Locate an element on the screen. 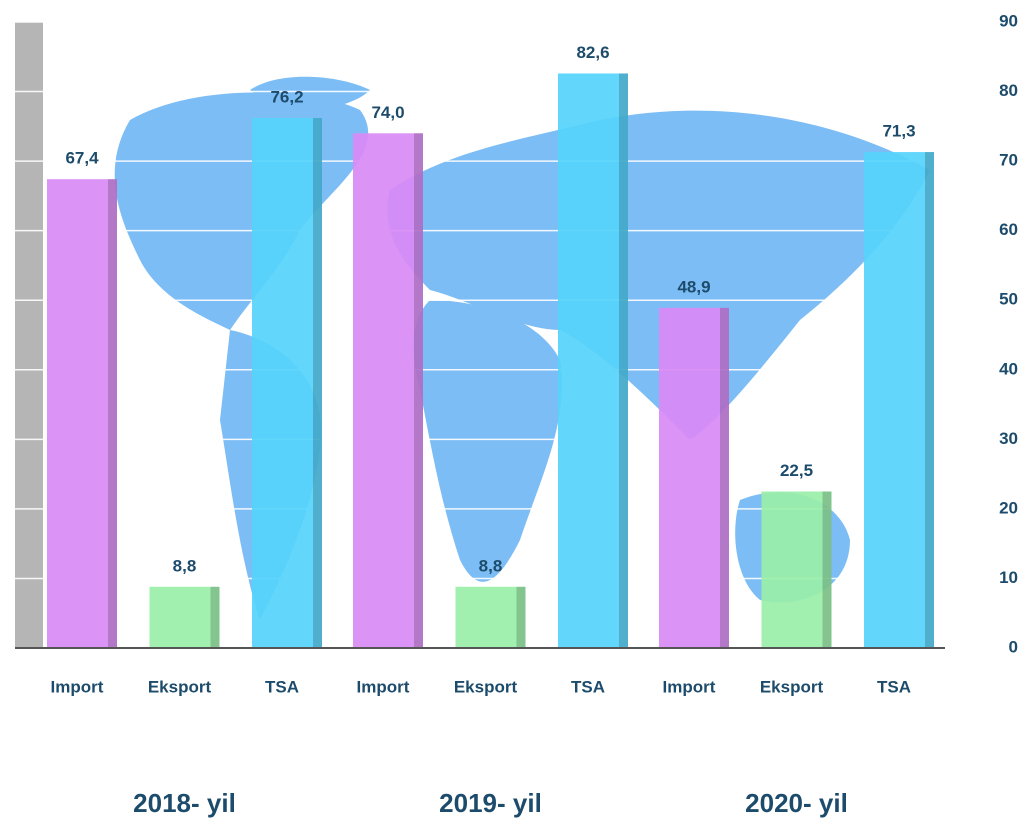  y-tick-label: 80 is located at coordinates (1008, 90).